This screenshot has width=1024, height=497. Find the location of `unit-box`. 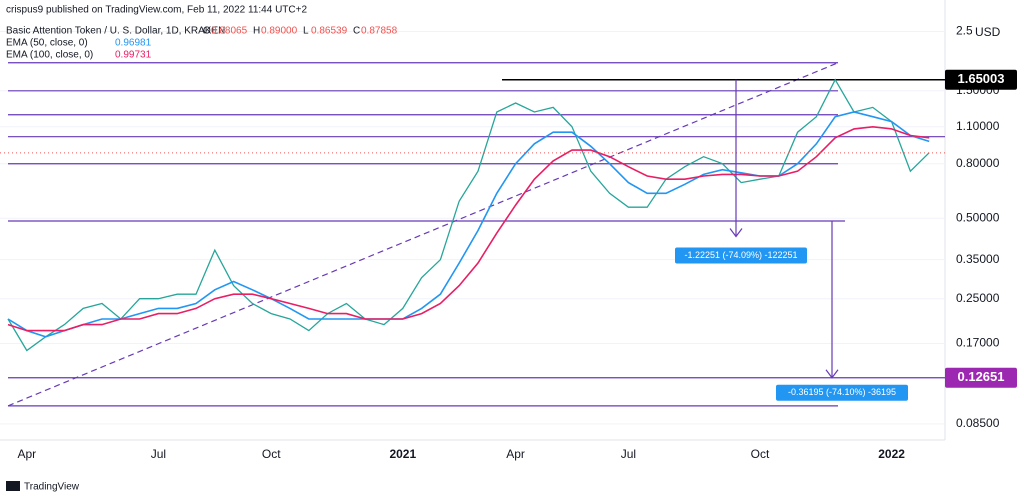

unit-box is located at coordinates (989, 32).